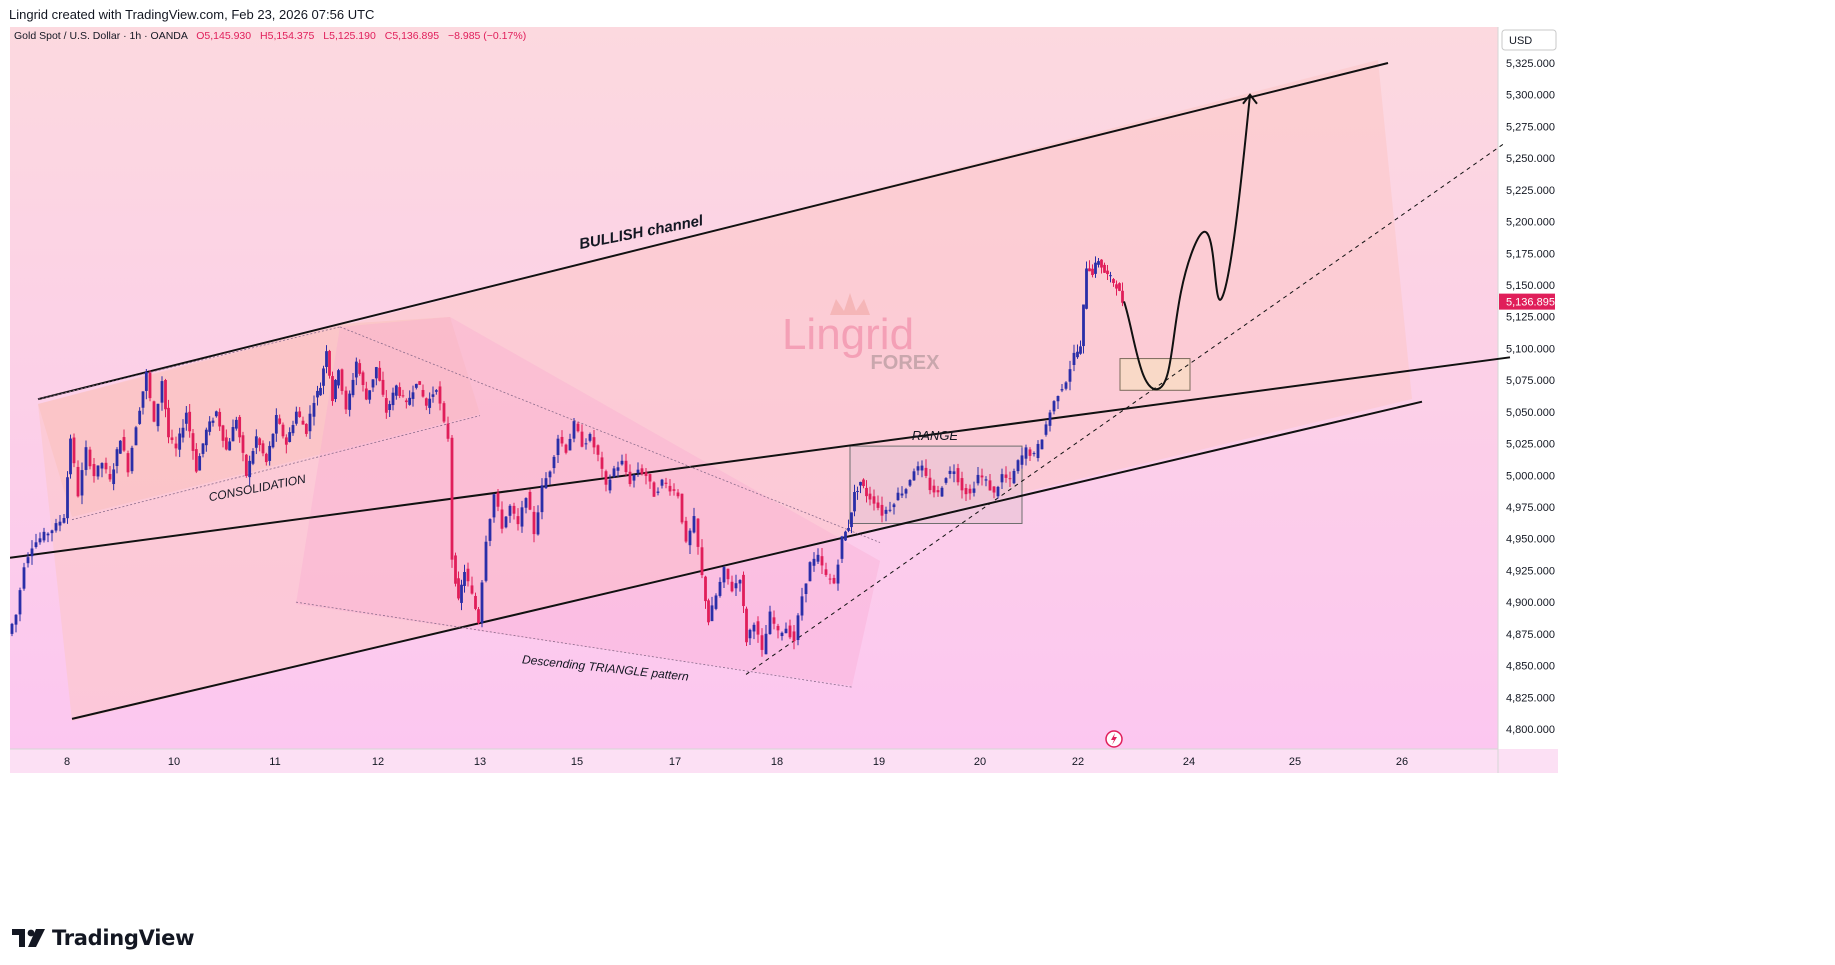  Describe the element at coordinates (1078, 762) in the screenshot. I see `time-tick-label: 22` at that location.